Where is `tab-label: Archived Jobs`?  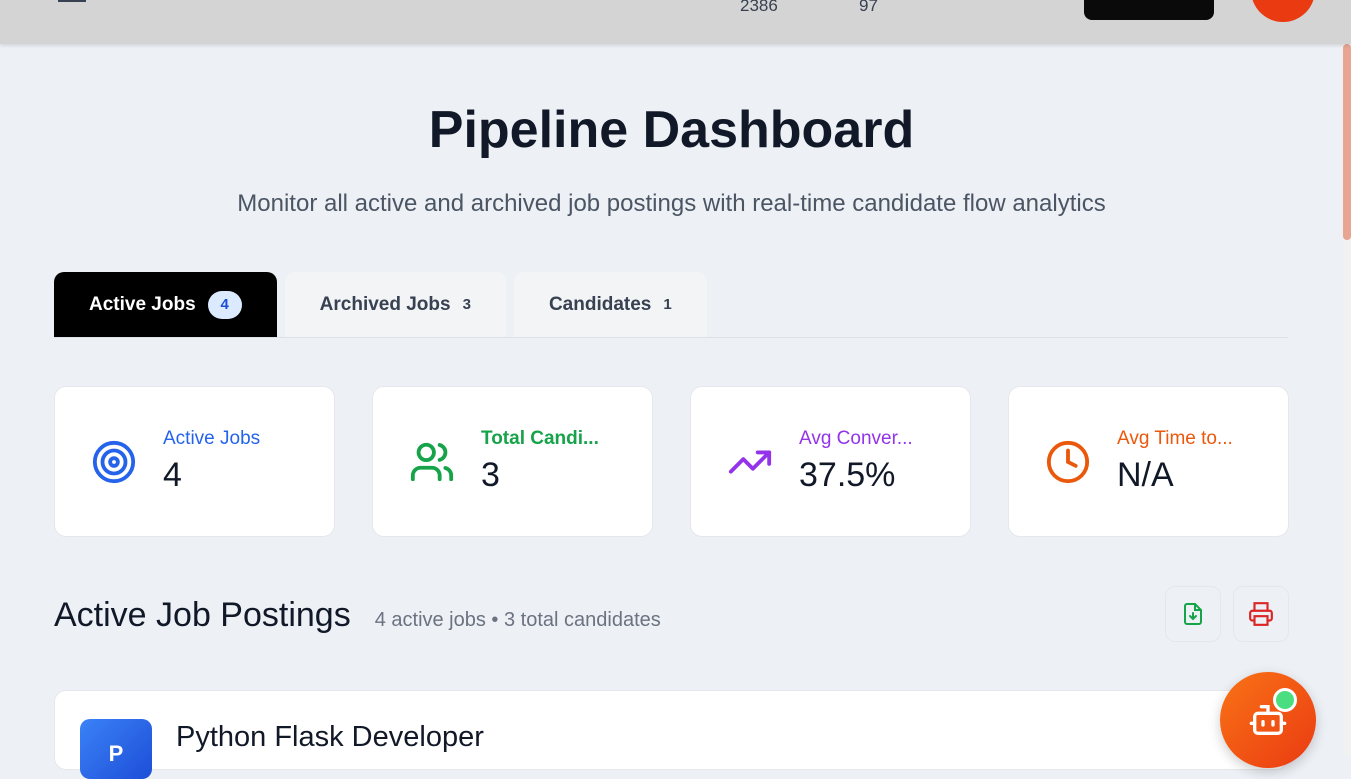 tab-label: Archived Jobs is located at coordinates (385, 304).